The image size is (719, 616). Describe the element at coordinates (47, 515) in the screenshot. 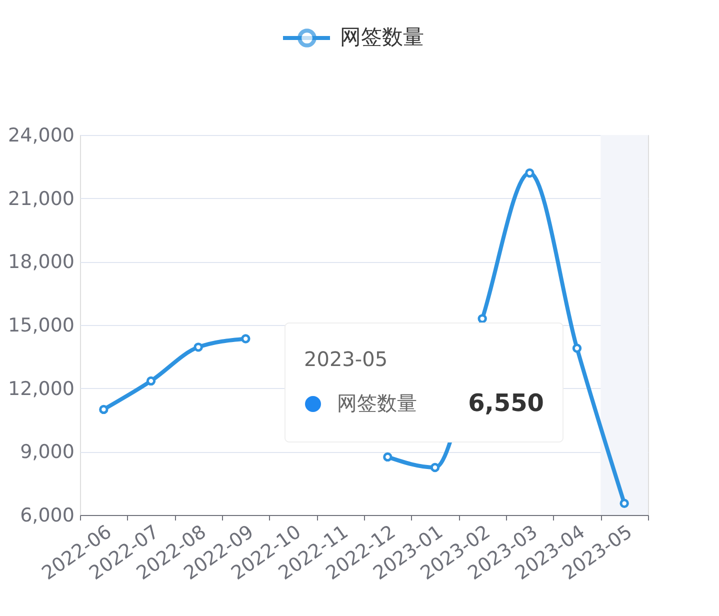

I see `y-tick-label: 6,000` at that location.